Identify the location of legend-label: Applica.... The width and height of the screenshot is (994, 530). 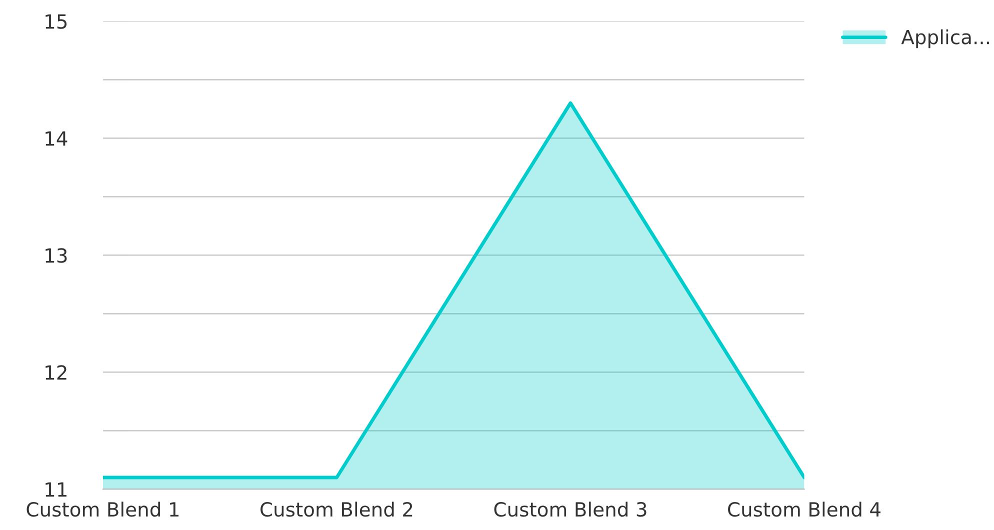
(945, 38).